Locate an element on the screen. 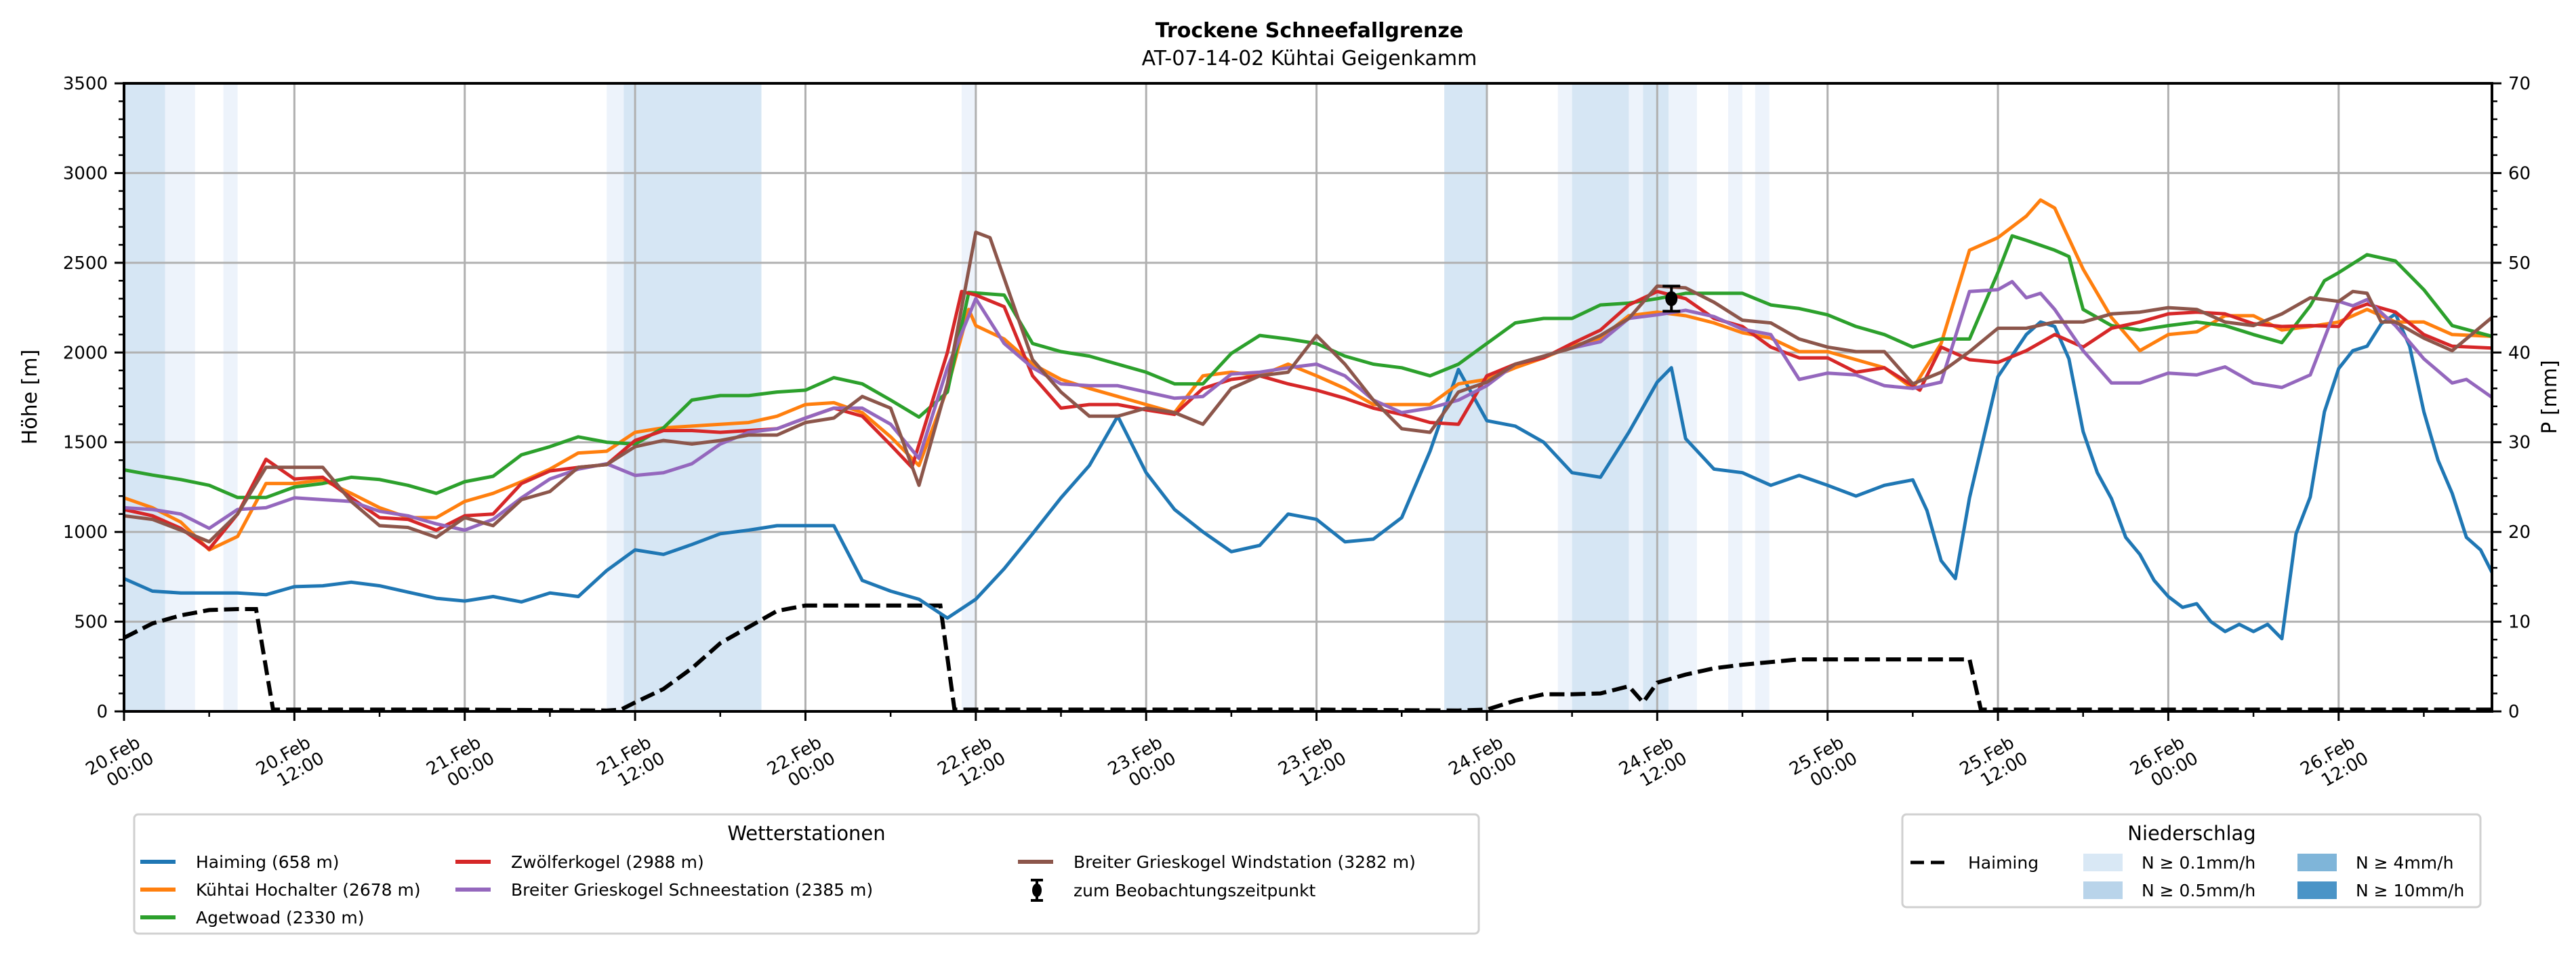 Image resolution: width=2576 pixels, height=958 pixels. legend-label: Zwölferkogel (2988 m) is located at coordinates (607, 862).